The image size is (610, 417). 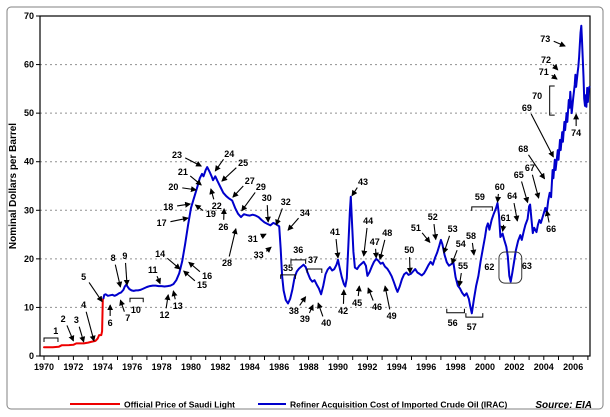 I want to click on annotation-number: 20, so click(x=173, y=187).